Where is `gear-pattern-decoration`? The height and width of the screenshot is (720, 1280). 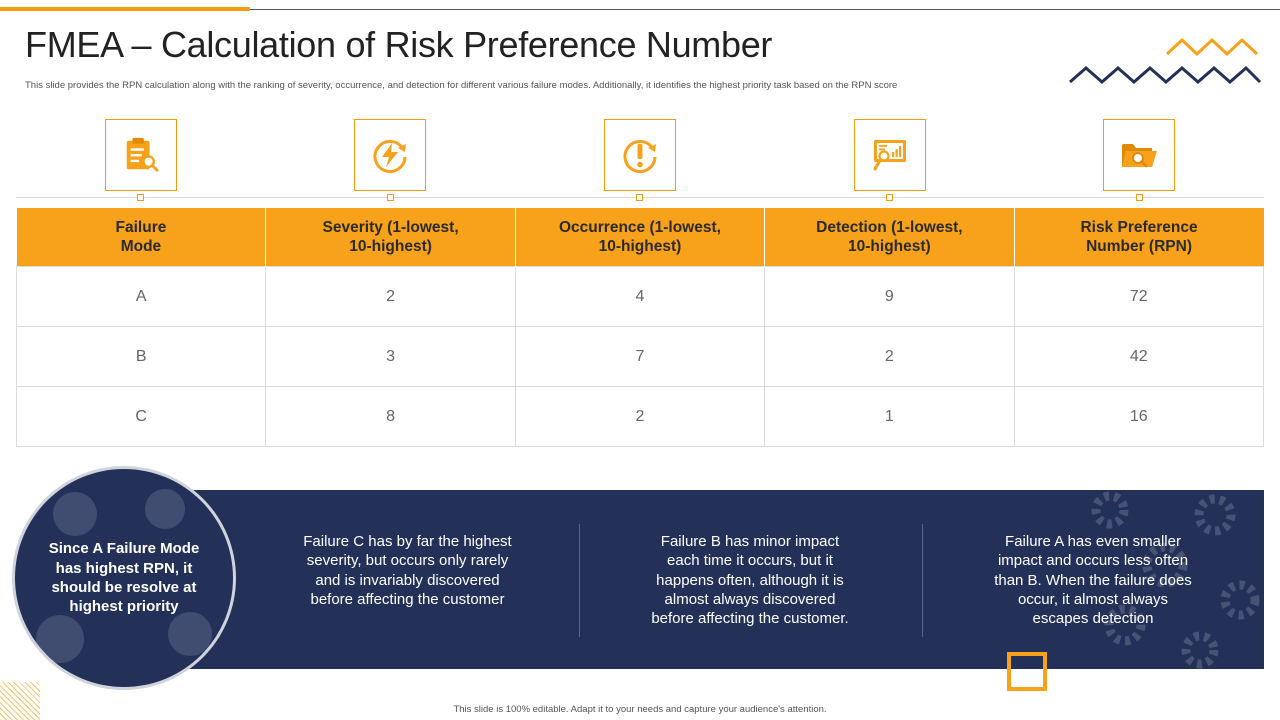 gear-pattern-decoration is located at coordinates (1175, 580).